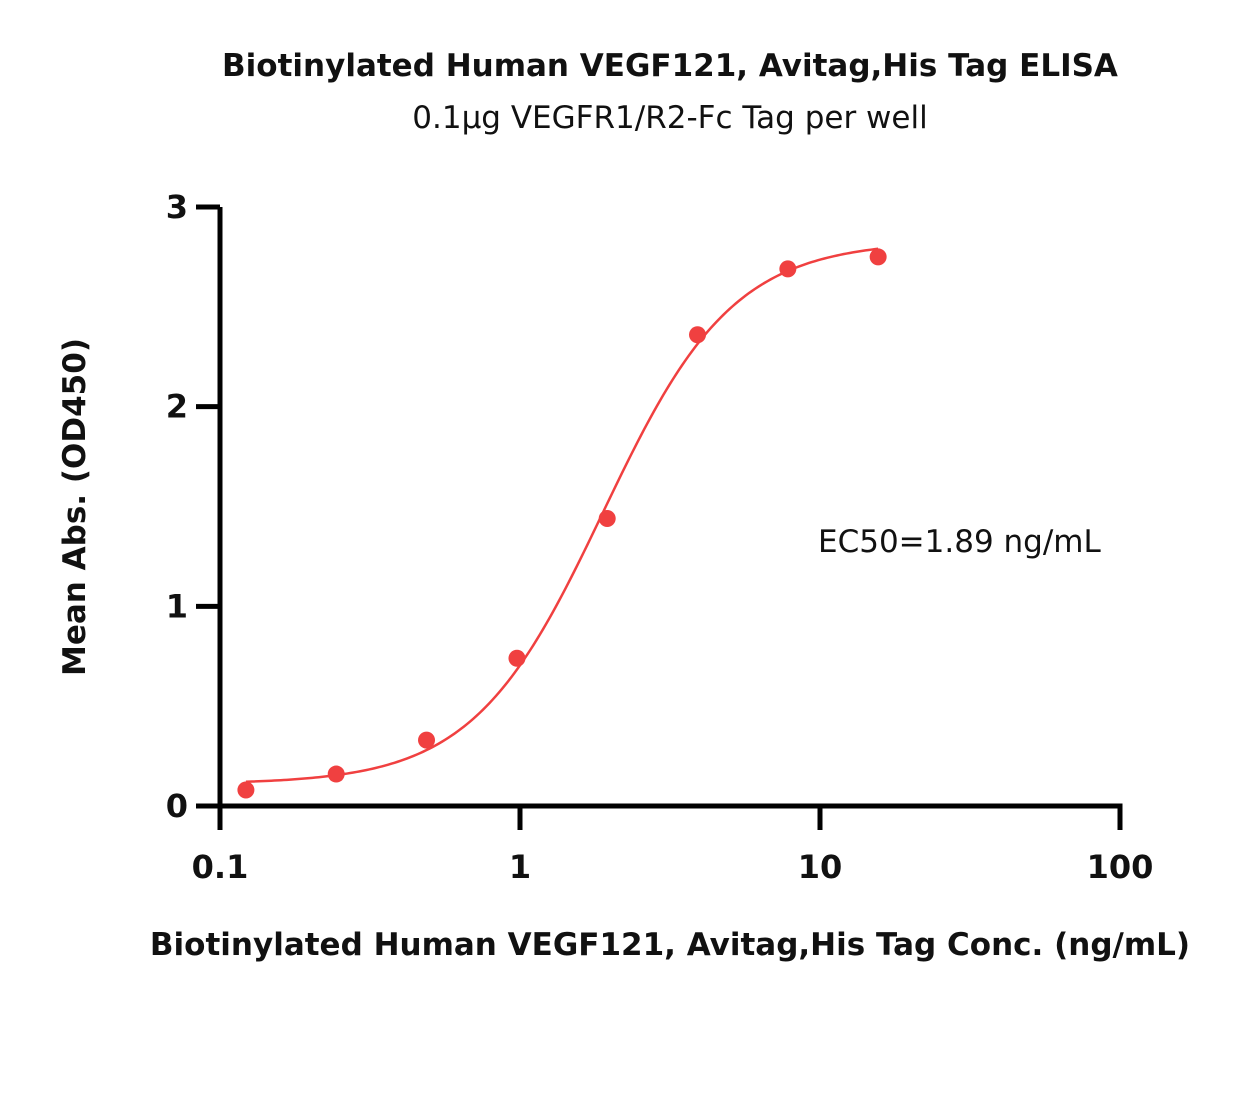 The height and width of the screenshot is (1113, 1245). What do you see at coordinates (177, 207) in the screenshot?
I see `y-tick-label-3: 3` at bounding box center [177, 207].